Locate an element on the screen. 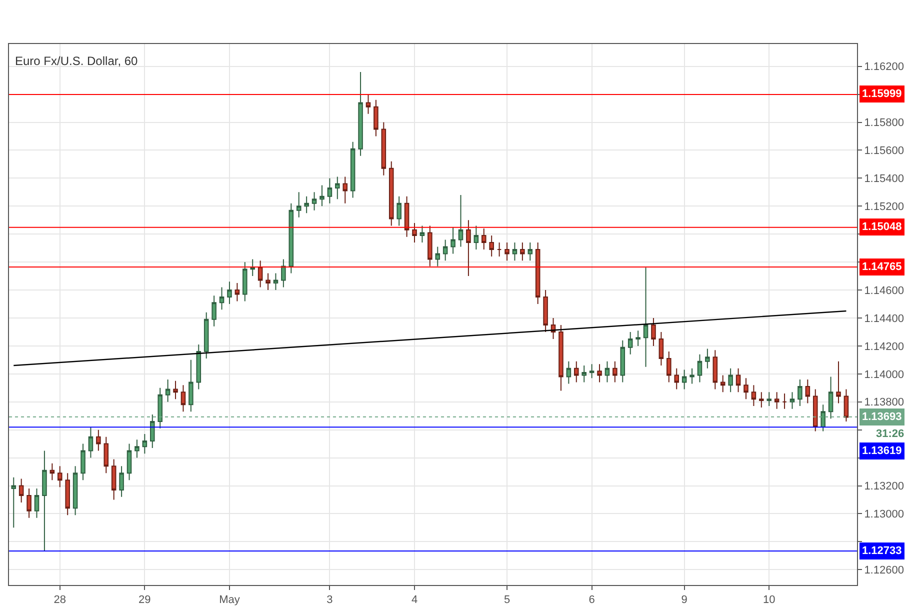 The height and width of the screenshot is (614, 915). x-tick-label: May is located at coordinates (229, 600).